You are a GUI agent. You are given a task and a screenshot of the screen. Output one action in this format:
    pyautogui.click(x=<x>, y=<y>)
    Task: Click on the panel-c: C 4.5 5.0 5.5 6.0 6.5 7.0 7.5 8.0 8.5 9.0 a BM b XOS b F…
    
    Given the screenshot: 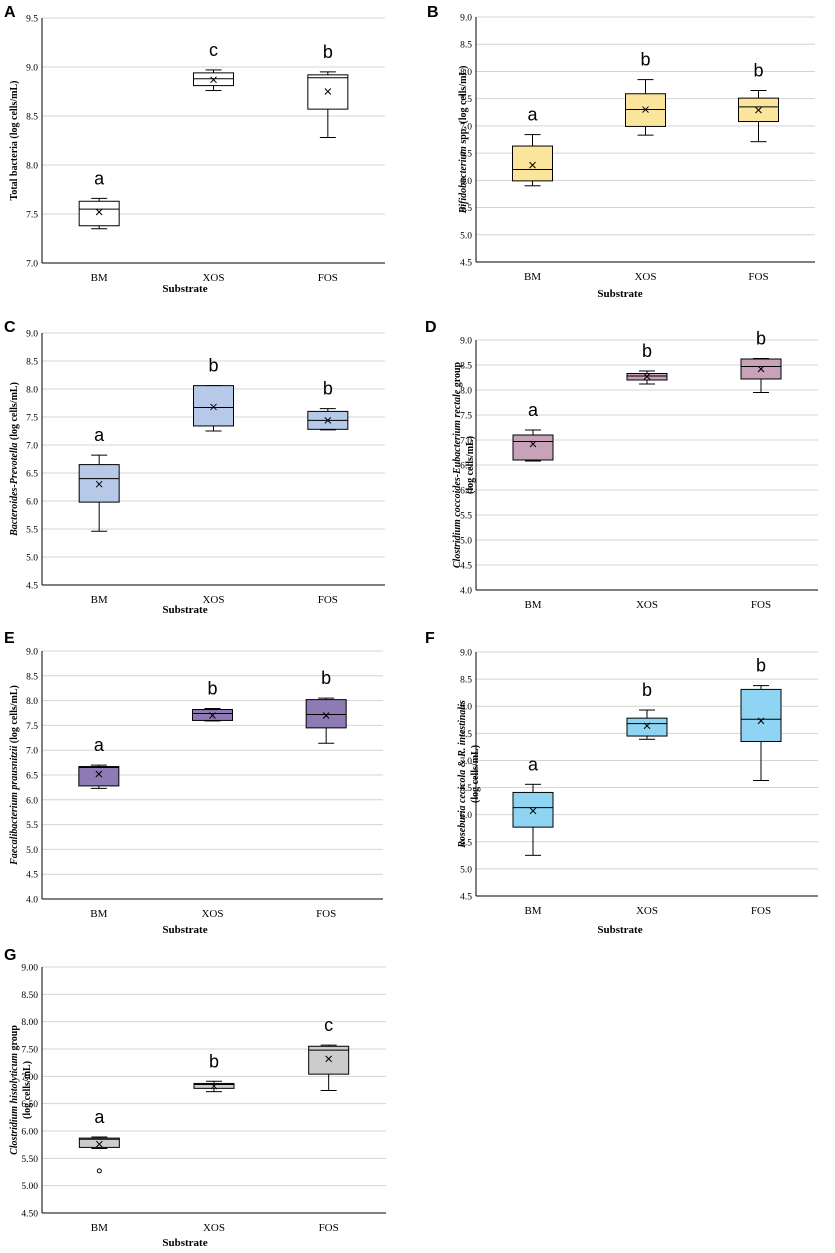 What is the action you would take?
    pyautogui.click(x=194, y=467)
    